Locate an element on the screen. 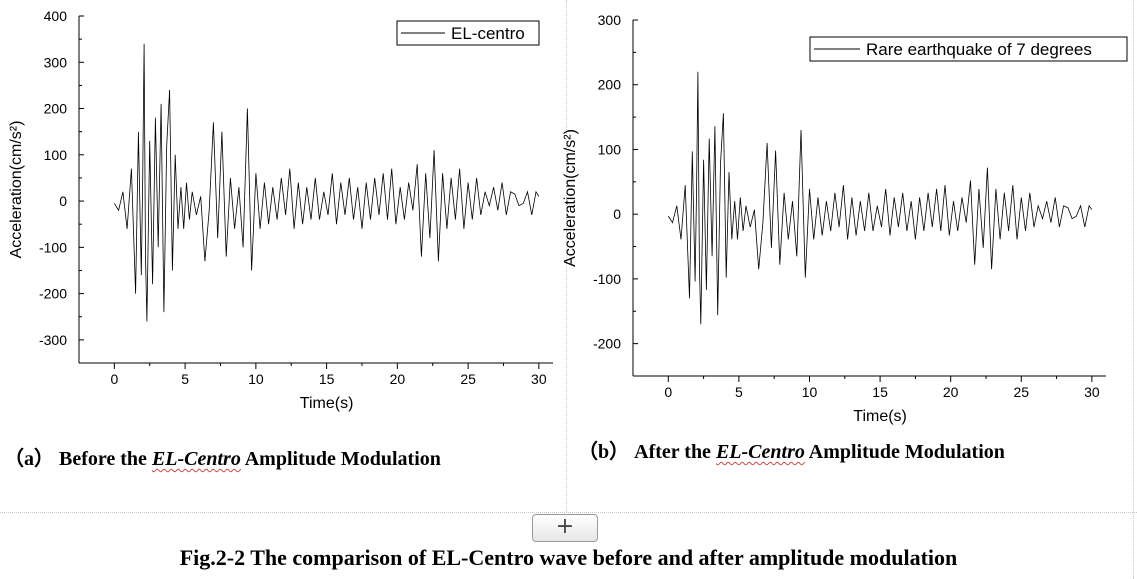 Image resolution: width=1137 pixels, height=579 pixels. add-button: + is located at coordinates (565, 528).